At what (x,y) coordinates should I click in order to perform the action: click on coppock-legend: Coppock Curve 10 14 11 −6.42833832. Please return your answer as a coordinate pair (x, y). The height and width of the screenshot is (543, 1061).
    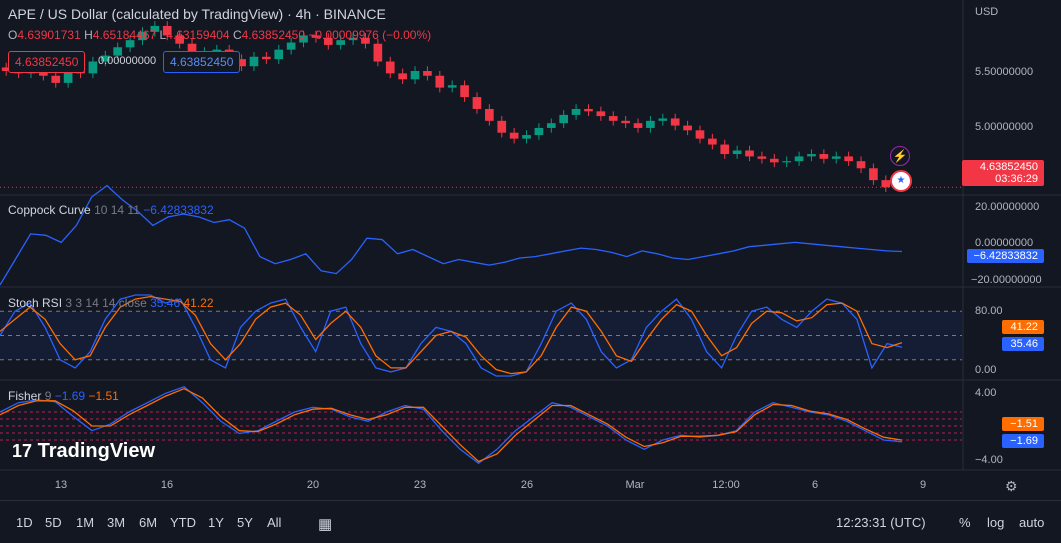
    Looking at the image, I should click on (111, 210).